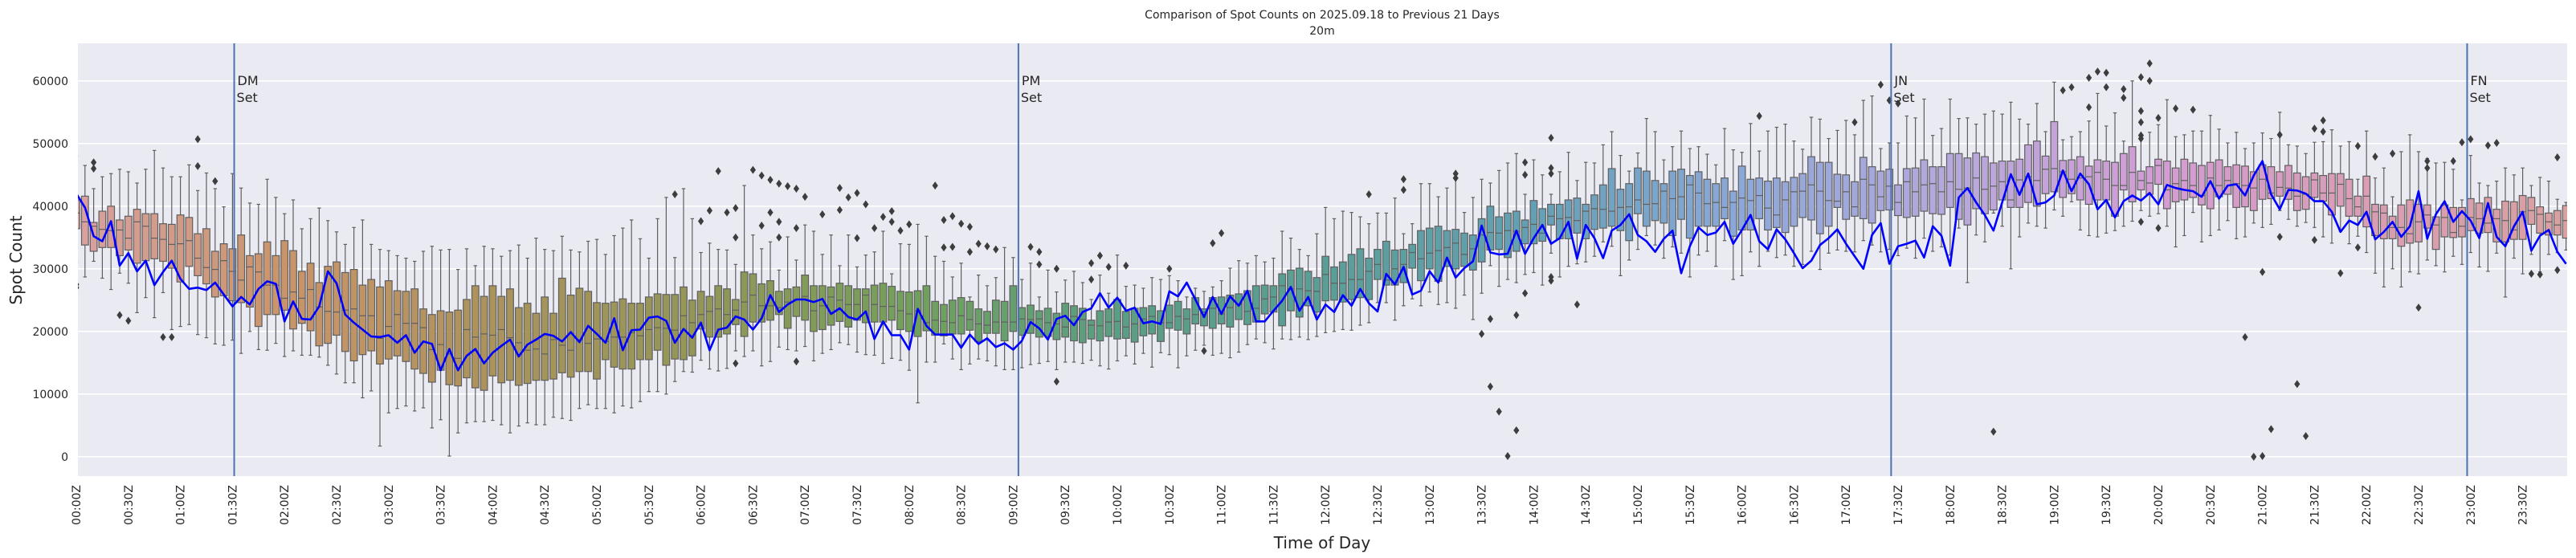  I want to click on y-tick-label: 30000, so click(50, 269).